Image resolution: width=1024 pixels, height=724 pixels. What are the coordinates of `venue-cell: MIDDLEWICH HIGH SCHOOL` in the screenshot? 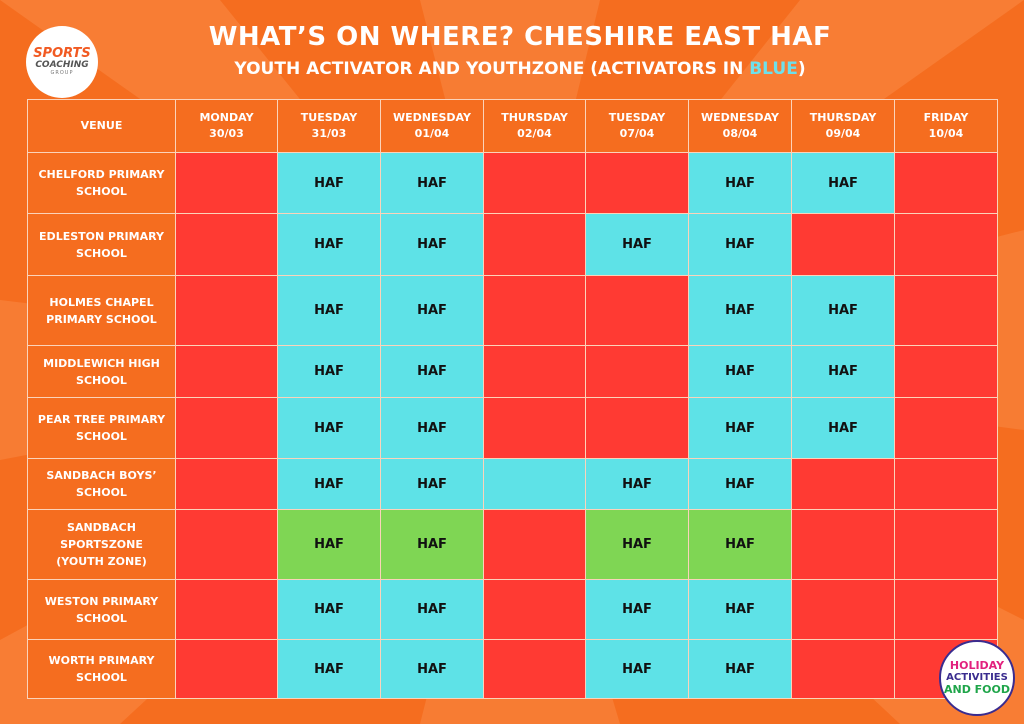 It's located at (101, 371).